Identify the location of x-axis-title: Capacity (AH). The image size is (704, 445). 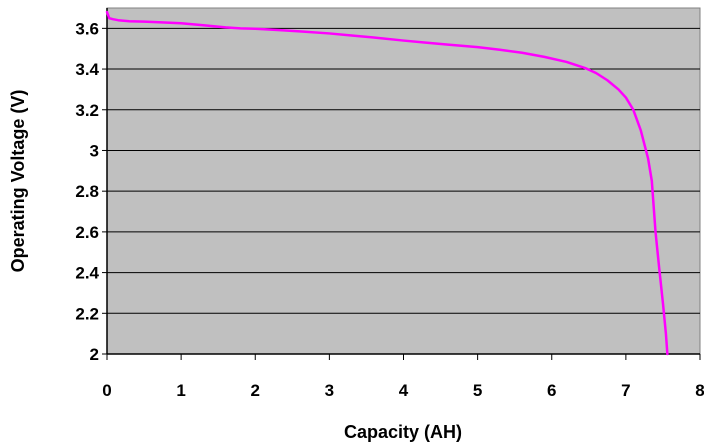
(403, 432).